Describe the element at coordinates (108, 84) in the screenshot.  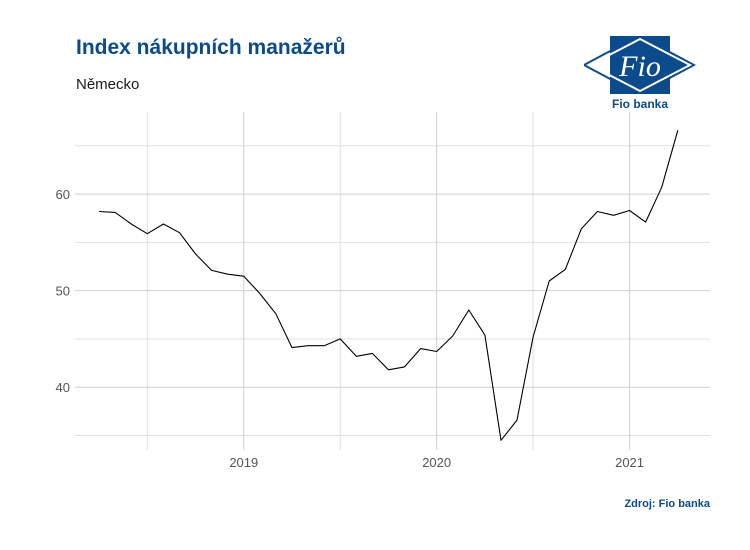
I see `chart-subtitle: Německo` at that location.